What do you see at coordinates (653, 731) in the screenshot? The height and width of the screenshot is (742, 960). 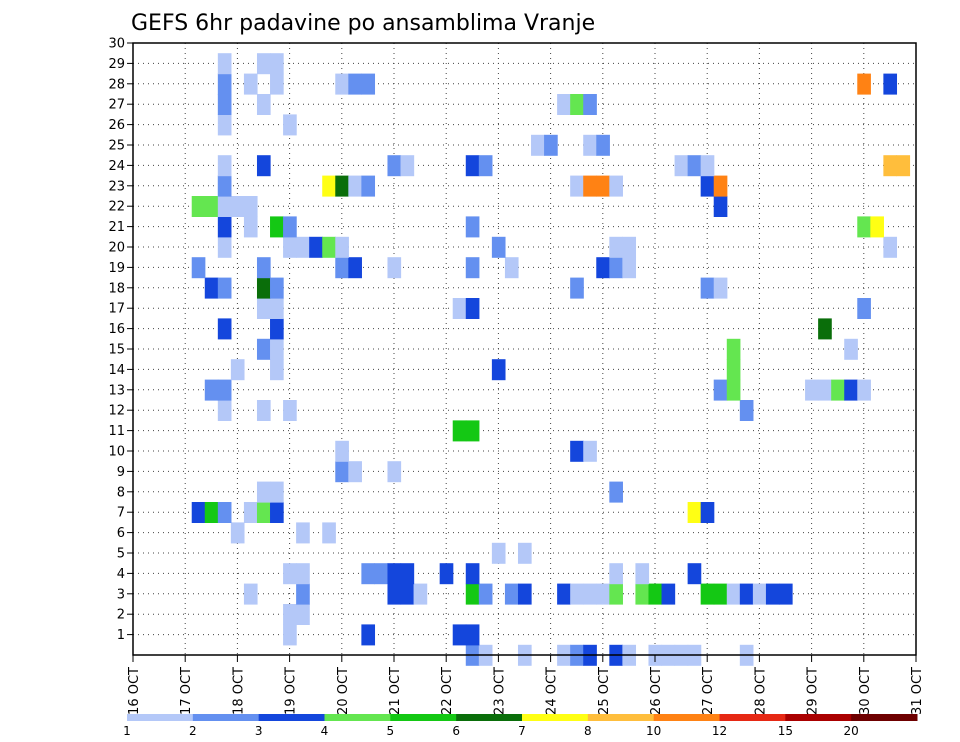 I see `colorbar-label: 10` at bounding box center [653, 731].